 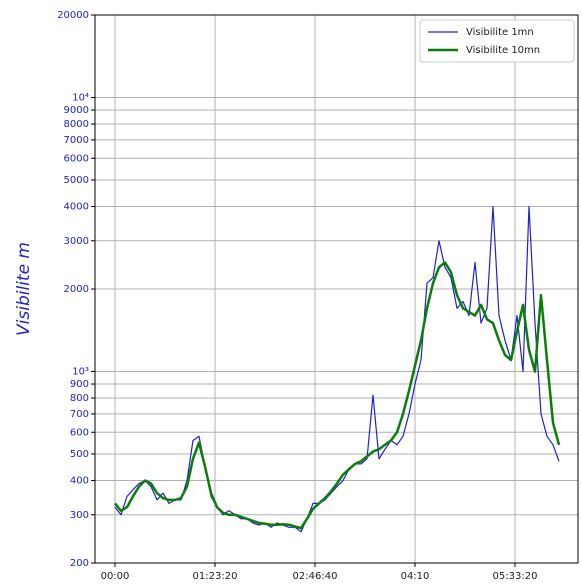 I want to click on y-tick-label: 600, so click(x=79, y=432).